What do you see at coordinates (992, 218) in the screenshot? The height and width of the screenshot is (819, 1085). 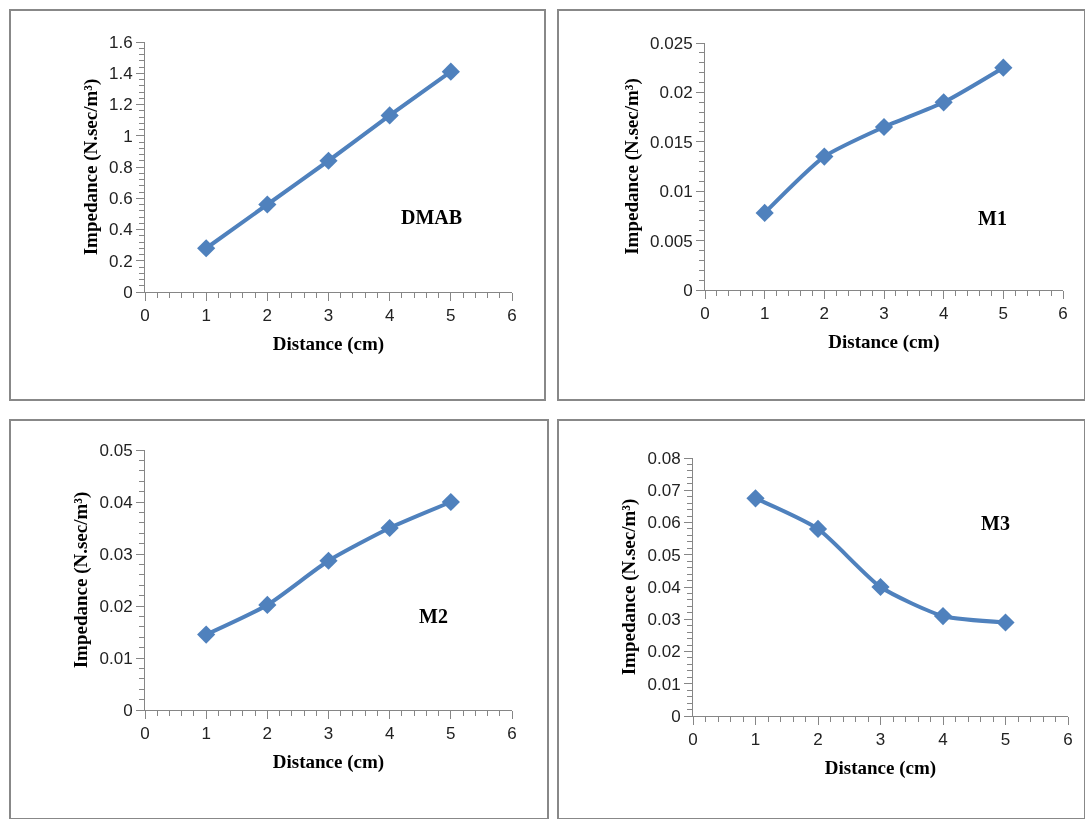 I see `annotation: M1` at bounding box center [992, 218].